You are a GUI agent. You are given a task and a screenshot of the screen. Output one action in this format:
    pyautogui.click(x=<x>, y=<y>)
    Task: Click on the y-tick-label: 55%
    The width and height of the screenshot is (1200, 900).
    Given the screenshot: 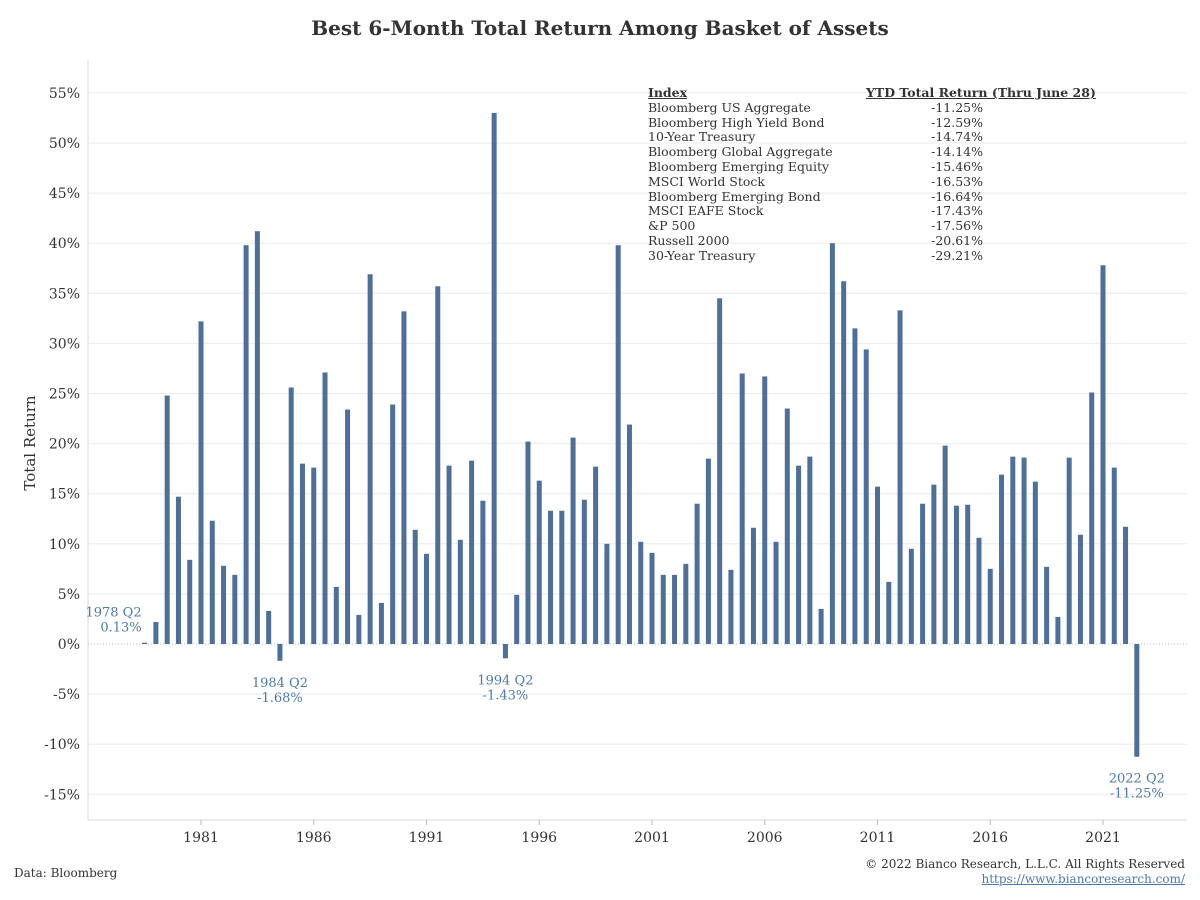 What is the action you would take?
    pyautogui.click(x=64, y=94)
    